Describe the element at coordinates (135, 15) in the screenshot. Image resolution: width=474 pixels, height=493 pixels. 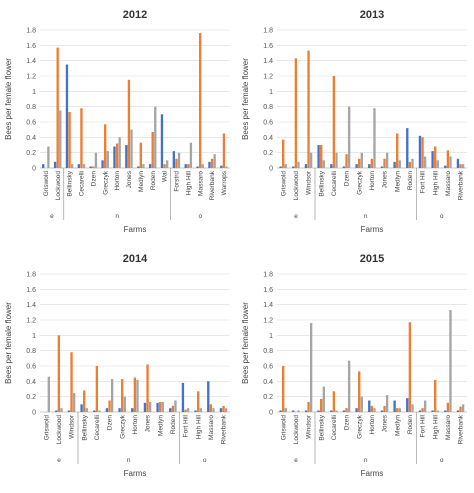
I see `chart-title: 2012` at that location.